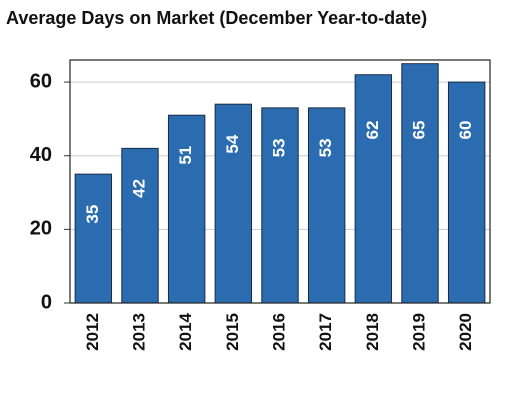  Describe the element at coordinates (41, 81) in the screenshot. I see `y-tick-label: 60` at that location.